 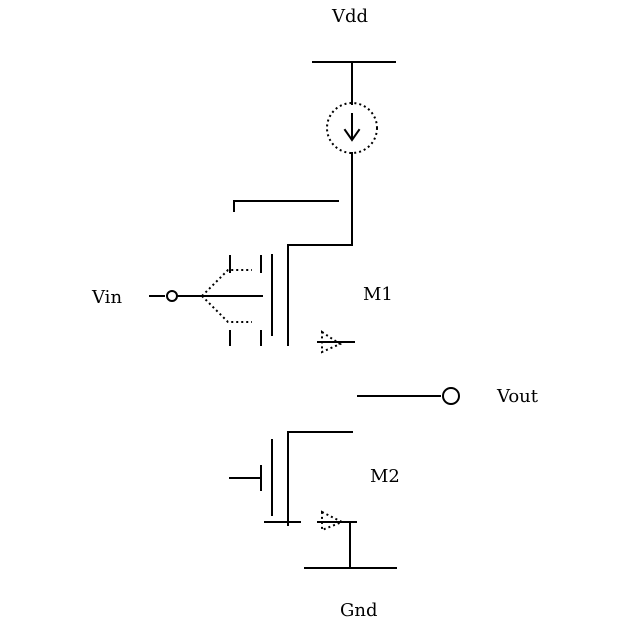 What do you see at coordinates (350, 594) in the screenshot?
I see `gnd-rail: Gnd` at bounding box center [350, 594].